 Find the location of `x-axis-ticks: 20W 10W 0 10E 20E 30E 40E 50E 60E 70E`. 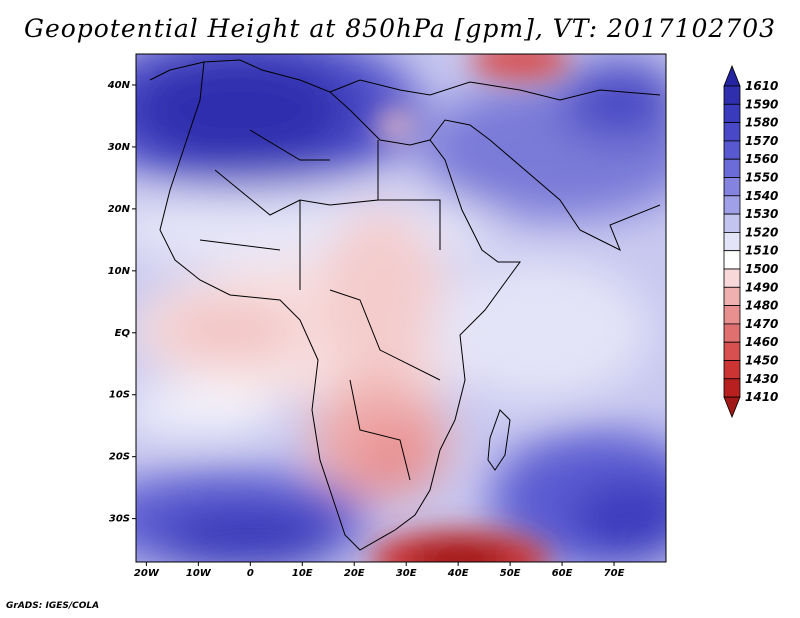

x-axis-ticks: 20W 10W 0 10E 20E 30E 40E 50E 60E 70E is located at coordinates (379, 570).